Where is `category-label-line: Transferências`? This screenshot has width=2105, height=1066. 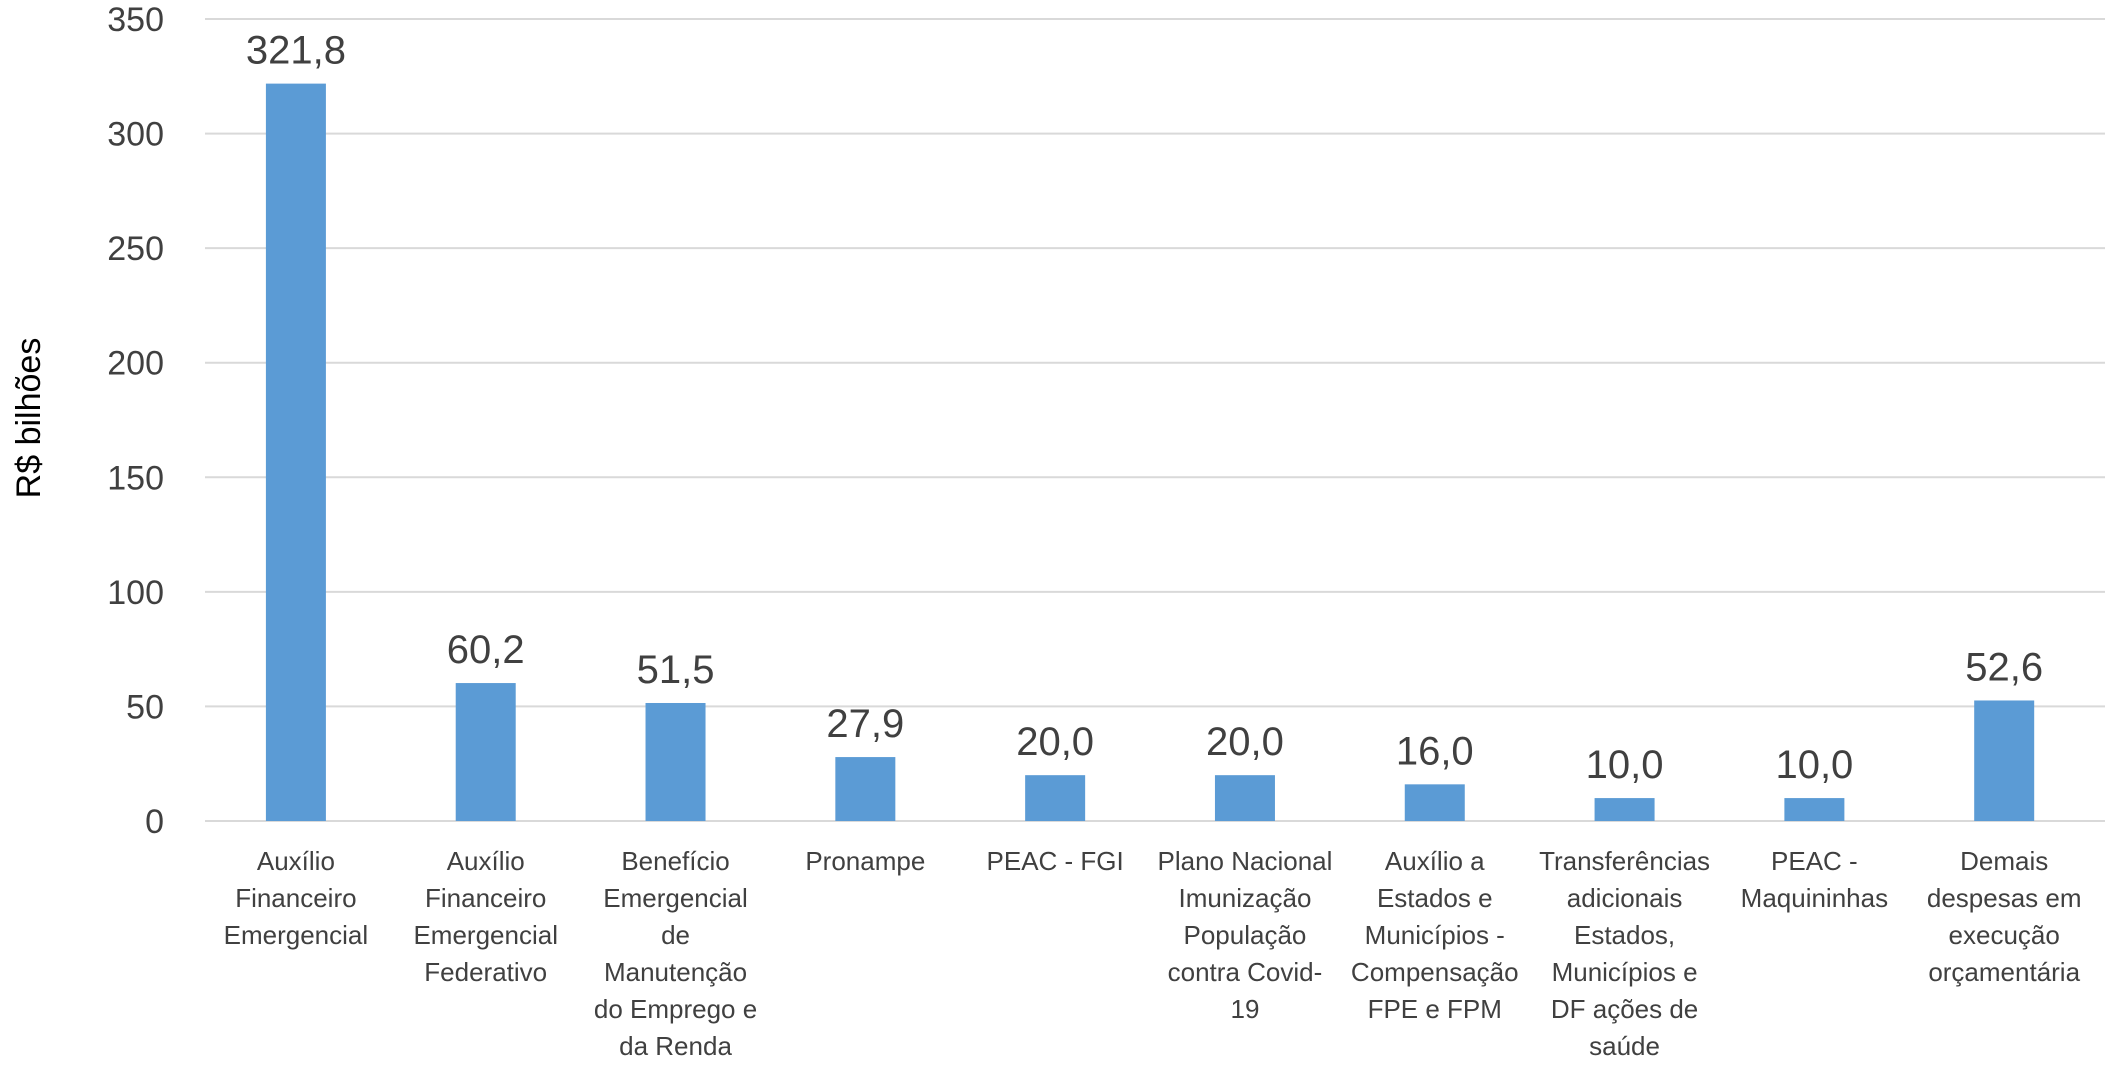 category-label-line: Transferências is located at coordinates (1624, 861).